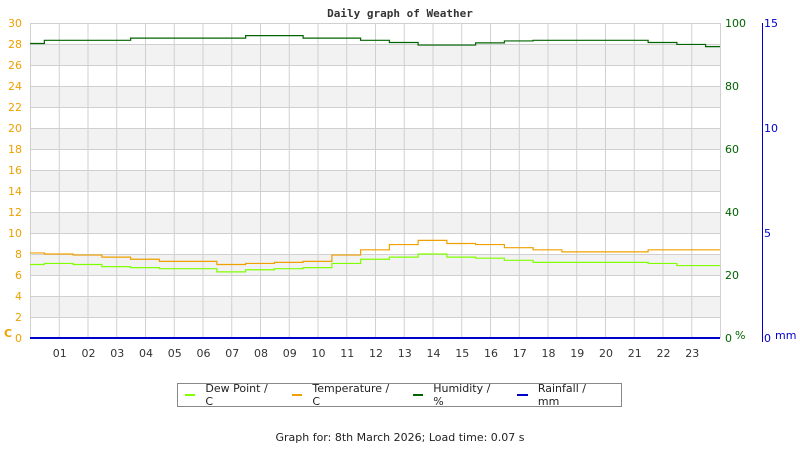 The height and width of the screenshot is (450, 800). I want to click on rainfall-swatch-icon, so click(522, 395).